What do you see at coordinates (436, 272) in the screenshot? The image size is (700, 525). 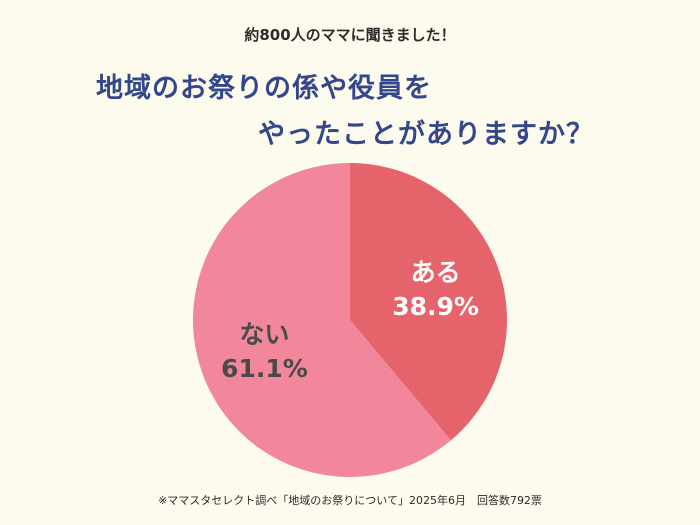 I see `slice-label-0: ある` at bounding box center [436, 272].